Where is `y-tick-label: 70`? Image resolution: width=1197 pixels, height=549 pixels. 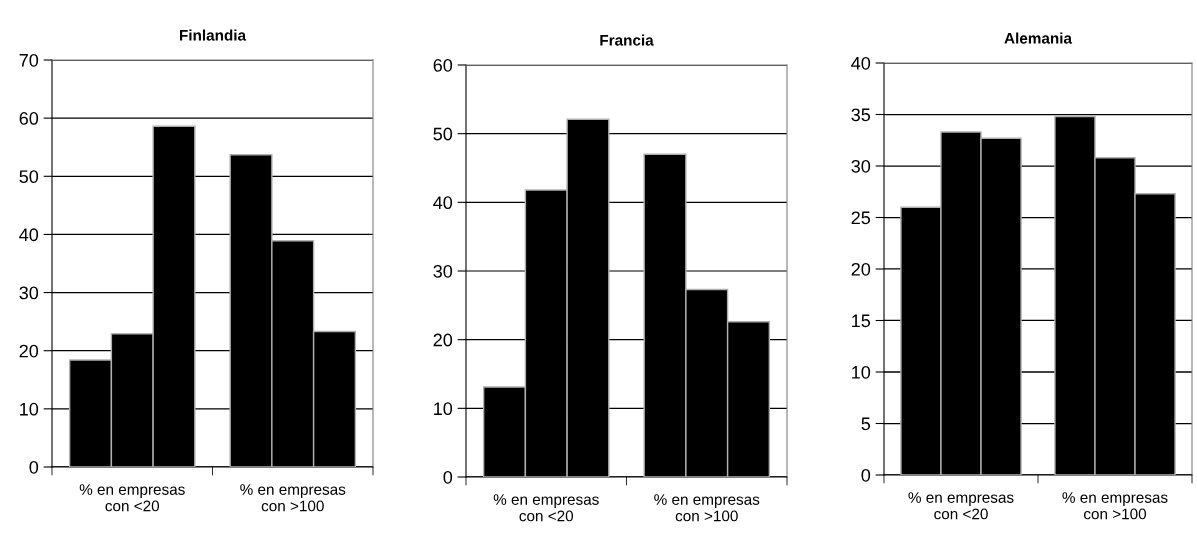 y-tick-label: 70 is located at coordinates (29, 60).